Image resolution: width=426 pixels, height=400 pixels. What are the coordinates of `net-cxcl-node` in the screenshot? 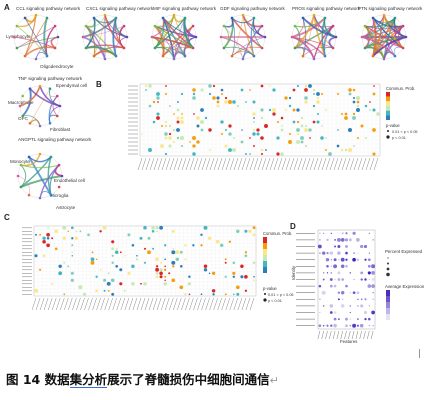 It's located at (105, 15).